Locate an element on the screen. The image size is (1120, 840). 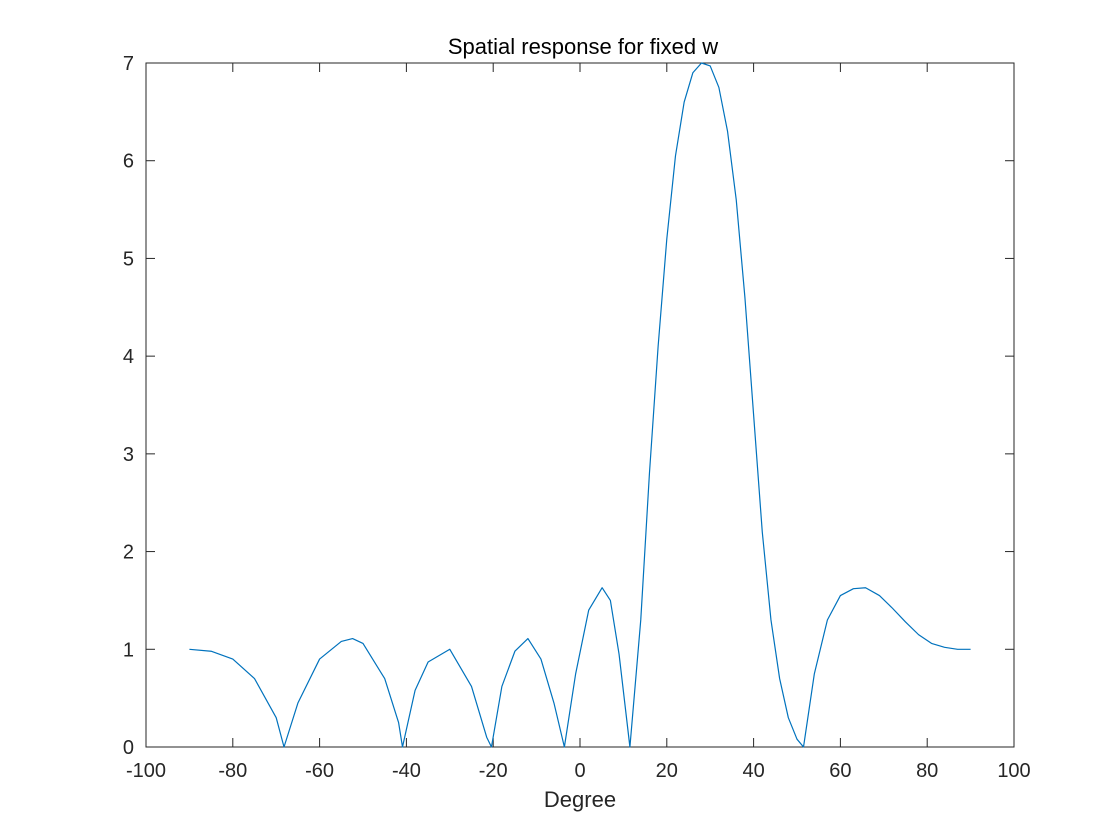
x-tick-label: 40 is located at coordinates (753, 771).